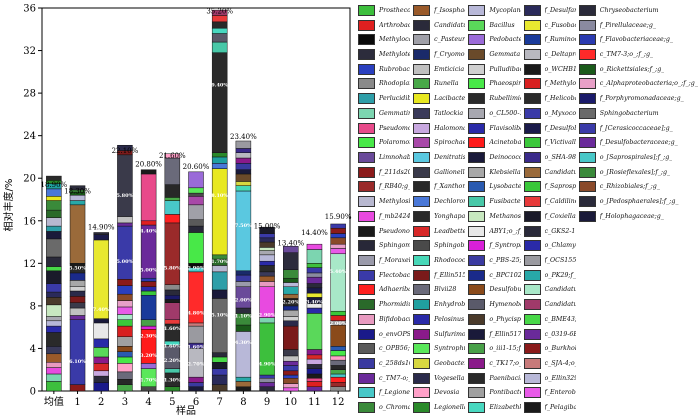  What do you see at coordinates (549, 113) in the screenshot?
I see `legend-item: o_Myxococcales;f_;g_` at bounding box center [549, 113].